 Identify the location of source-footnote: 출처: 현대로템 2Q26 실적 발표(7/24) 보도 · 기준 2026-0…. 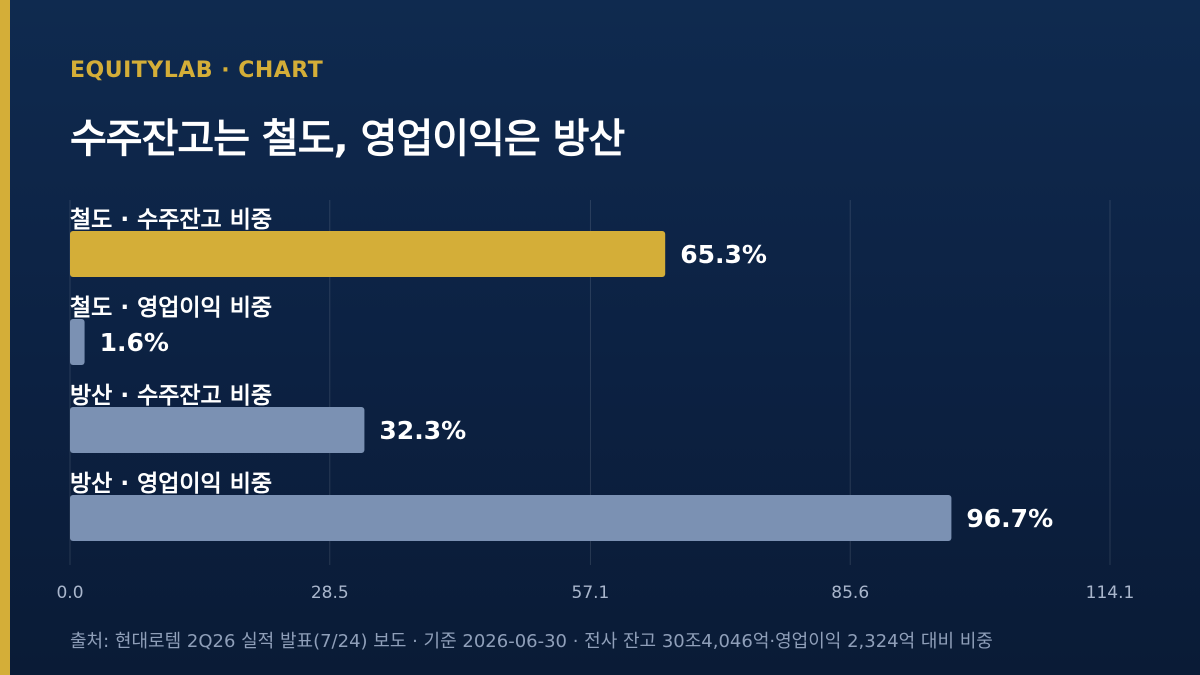
(531, 641).